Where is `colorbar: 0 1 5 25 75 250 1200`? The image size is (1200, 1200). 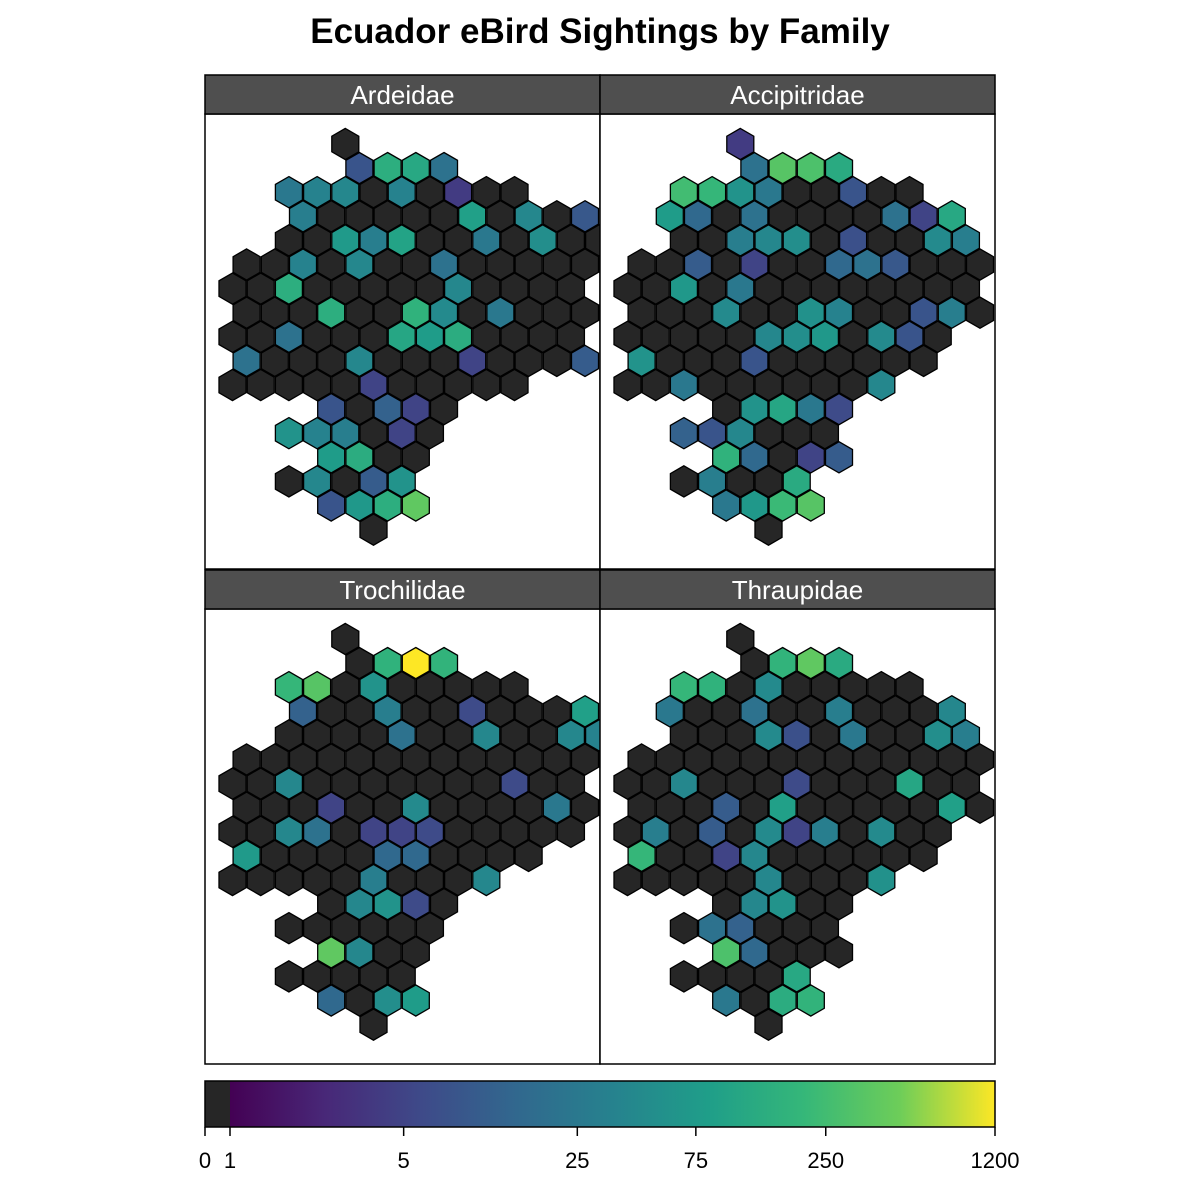 colorbar: 0 1 5 25 75 250 1200 is located at coordinates (609, 1126).